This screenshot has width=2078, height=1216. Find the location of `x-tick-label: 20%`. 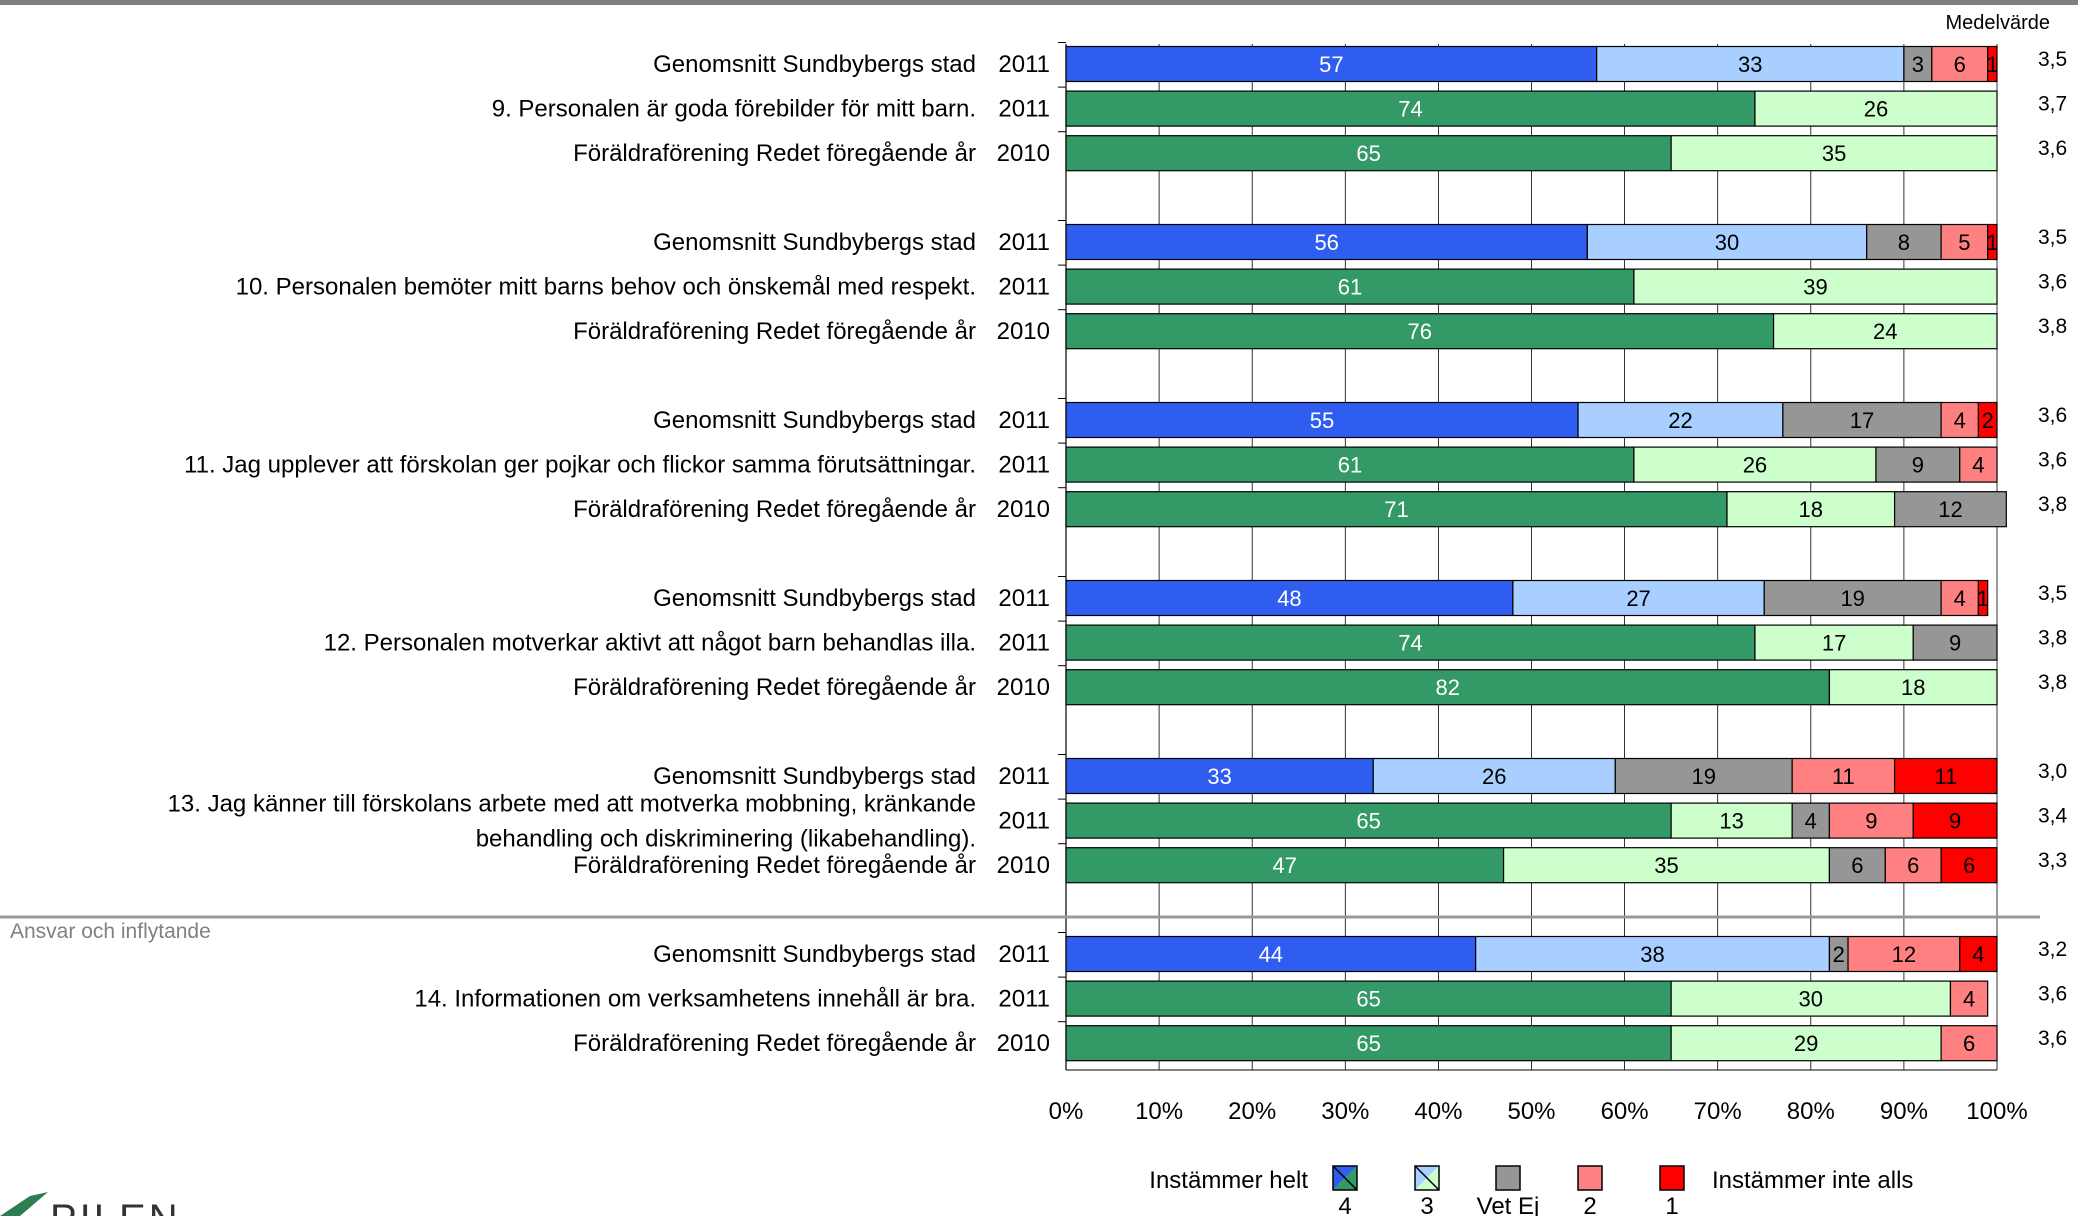

x-tick-label: 20% is located at coordinates (1252, 1111).